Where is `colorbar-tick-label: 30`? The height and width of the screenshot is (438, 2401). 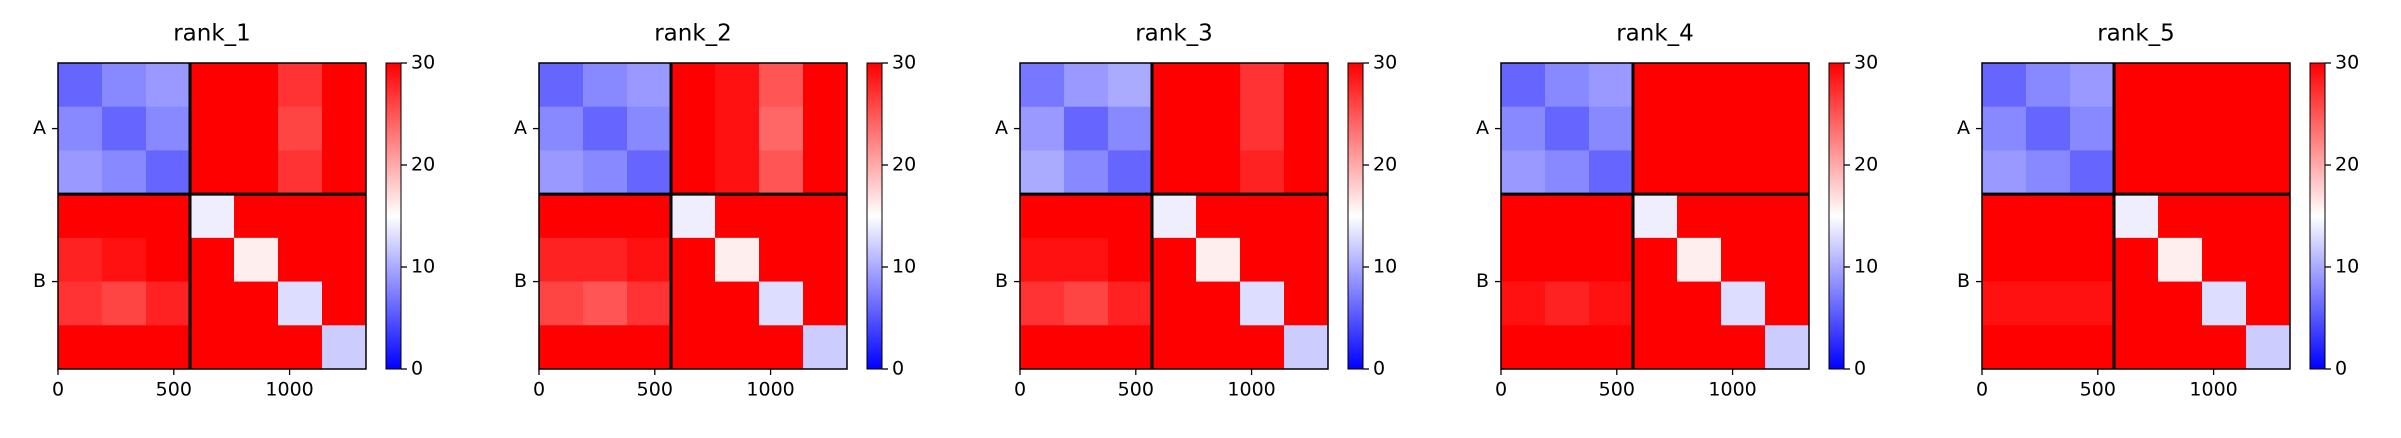
colorbar-tick-label: 30 is located at coordinates (1385, 63).